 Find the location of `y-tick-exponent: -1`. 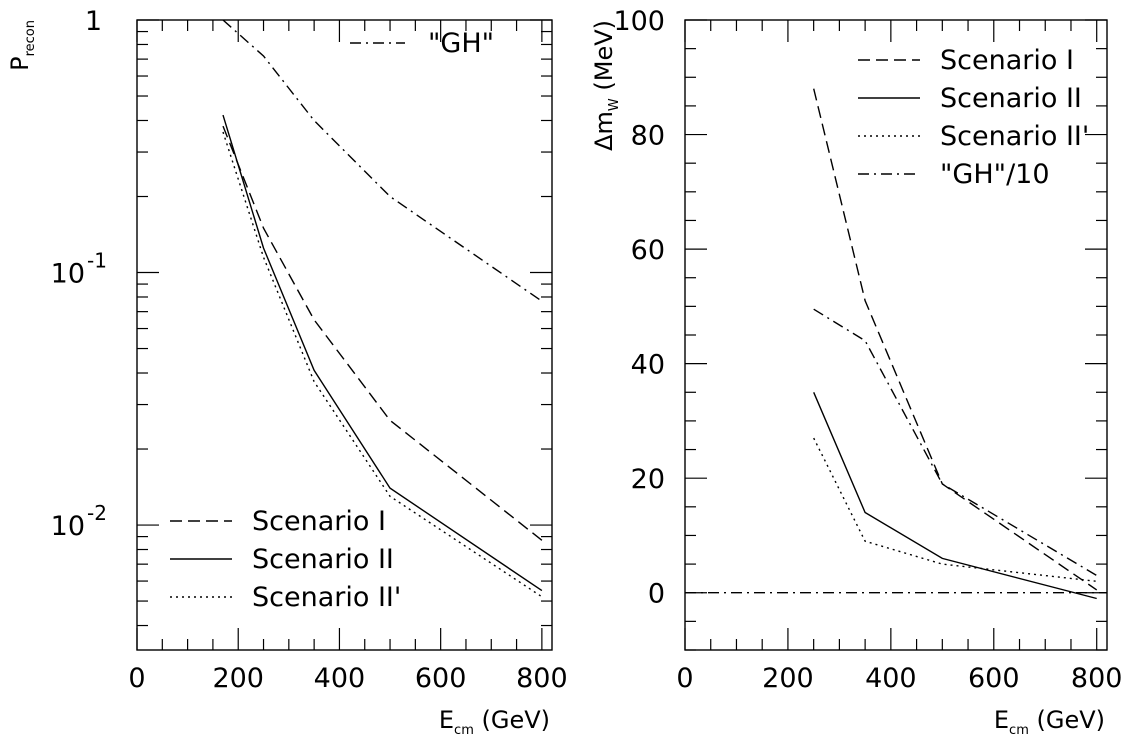

y-tick-exponent: -1 is located at coordinates (97, 261).